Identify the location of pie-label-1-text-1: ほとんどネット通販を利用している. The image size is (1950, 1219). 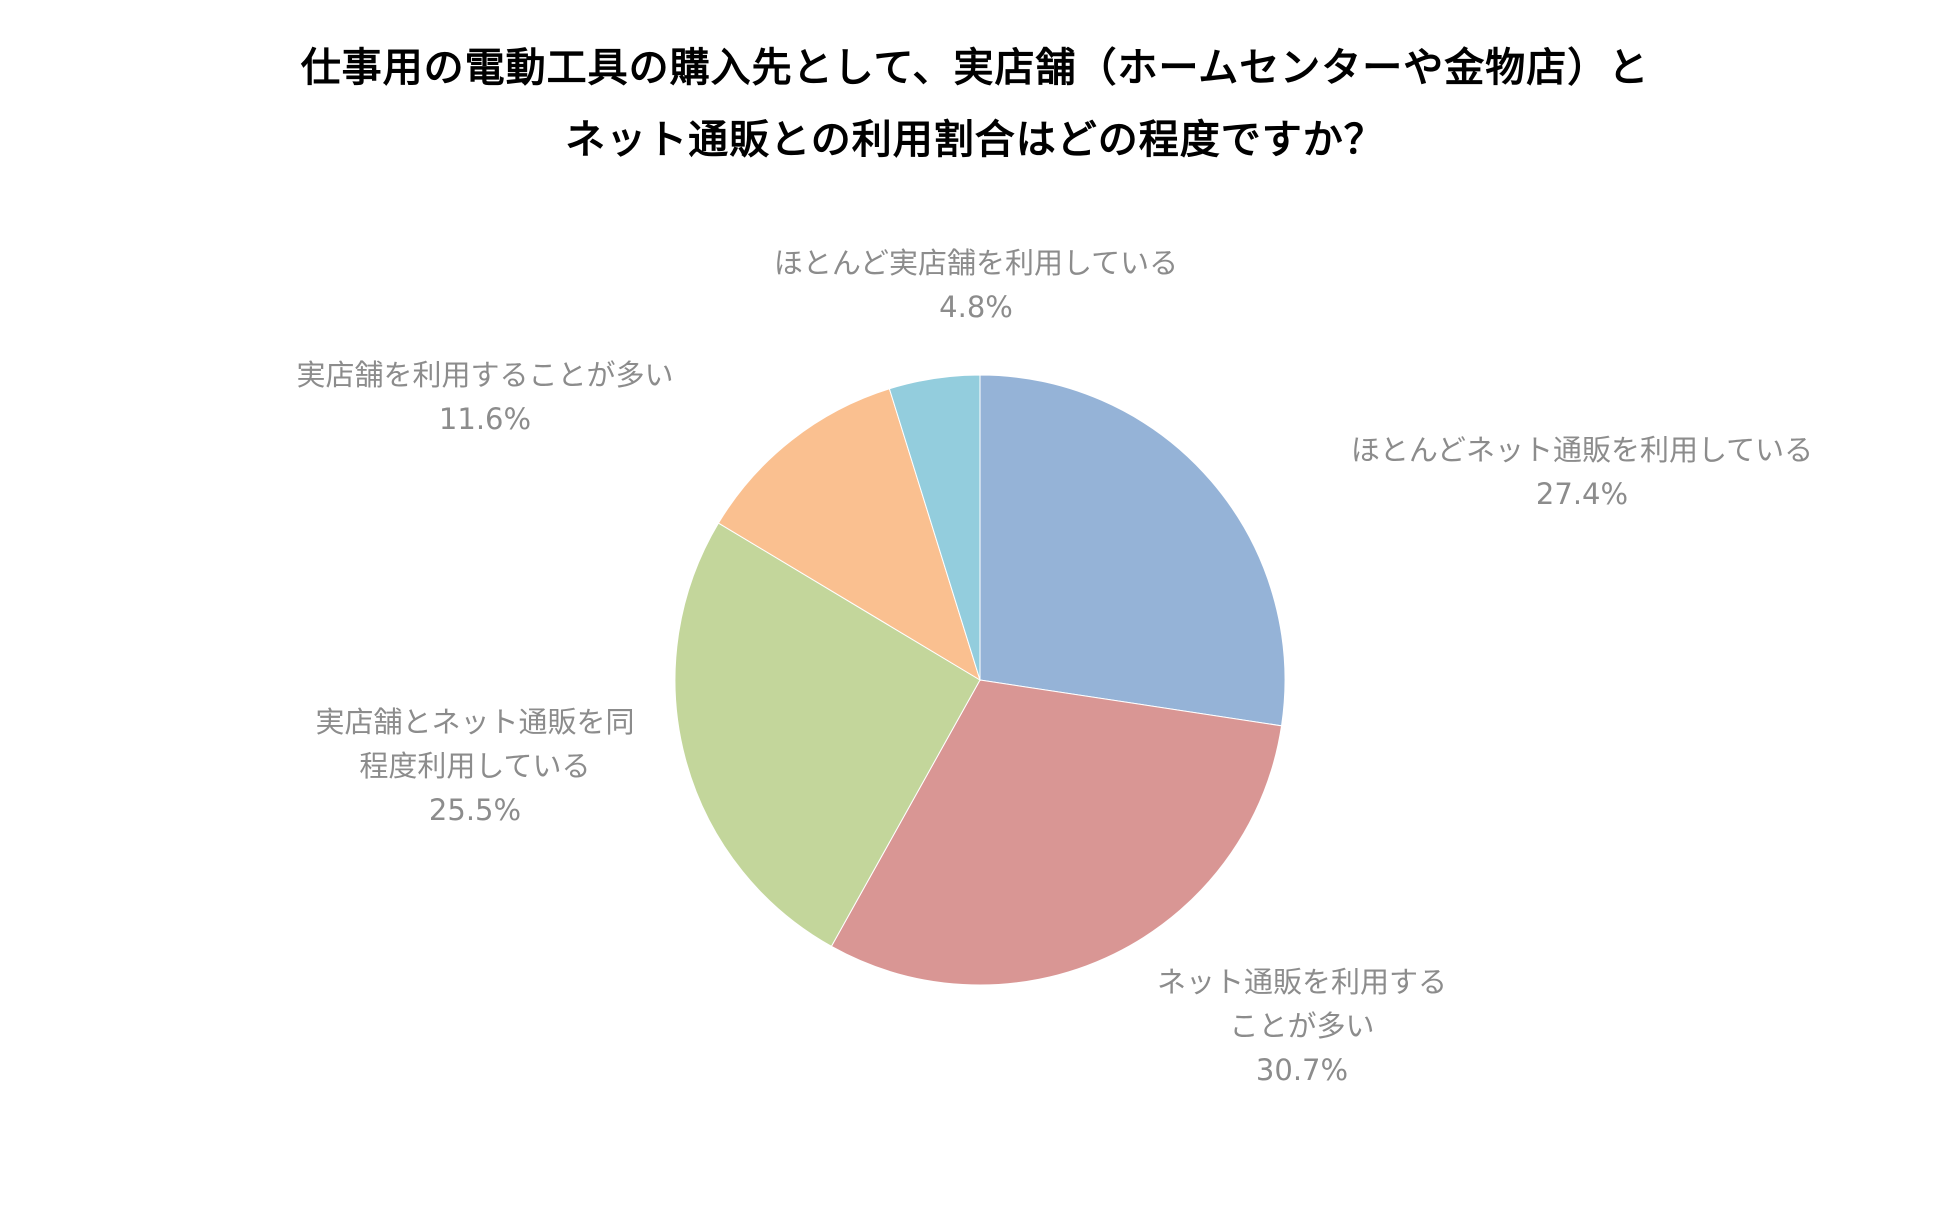
(1582, 450).